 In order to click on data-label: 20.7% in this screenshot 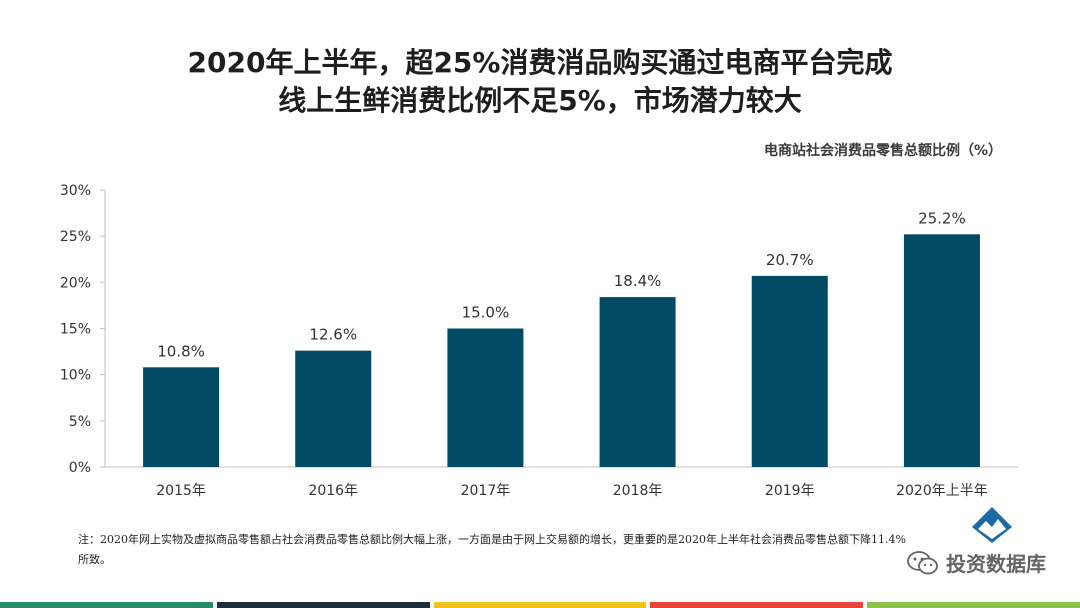, I will do `click(790, 260)`.